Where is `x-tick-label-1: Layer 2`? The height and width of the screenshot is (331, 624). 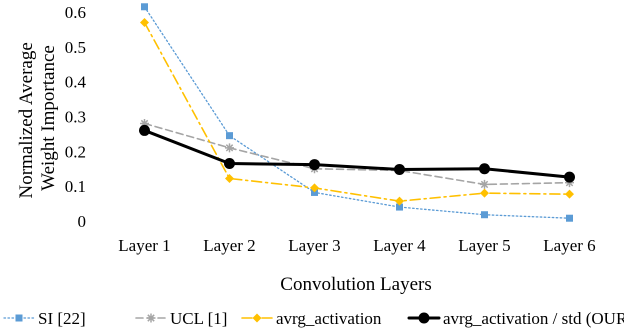 x-tick-label-1: Layer 2 is located at coordinates (229, 245).